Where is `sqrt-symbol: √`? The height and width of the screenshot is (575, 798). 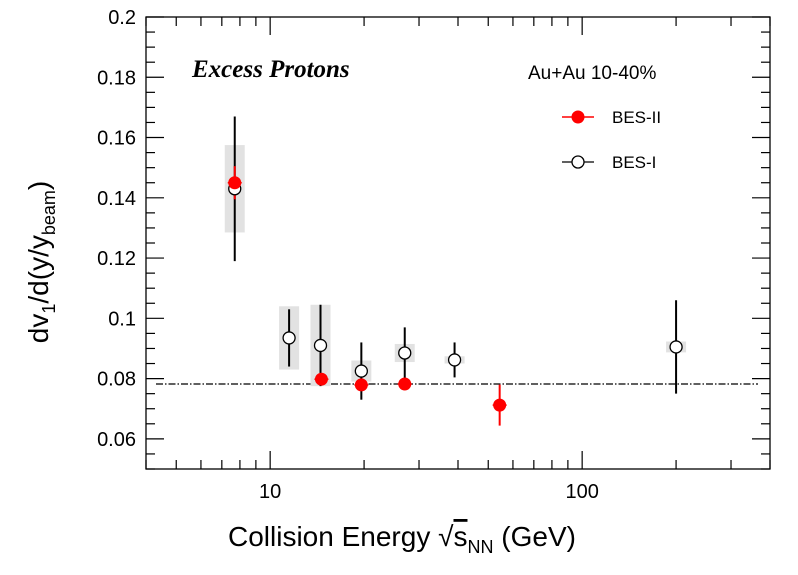
sqrt-symbol: √ is located at coordinates (446, 536).